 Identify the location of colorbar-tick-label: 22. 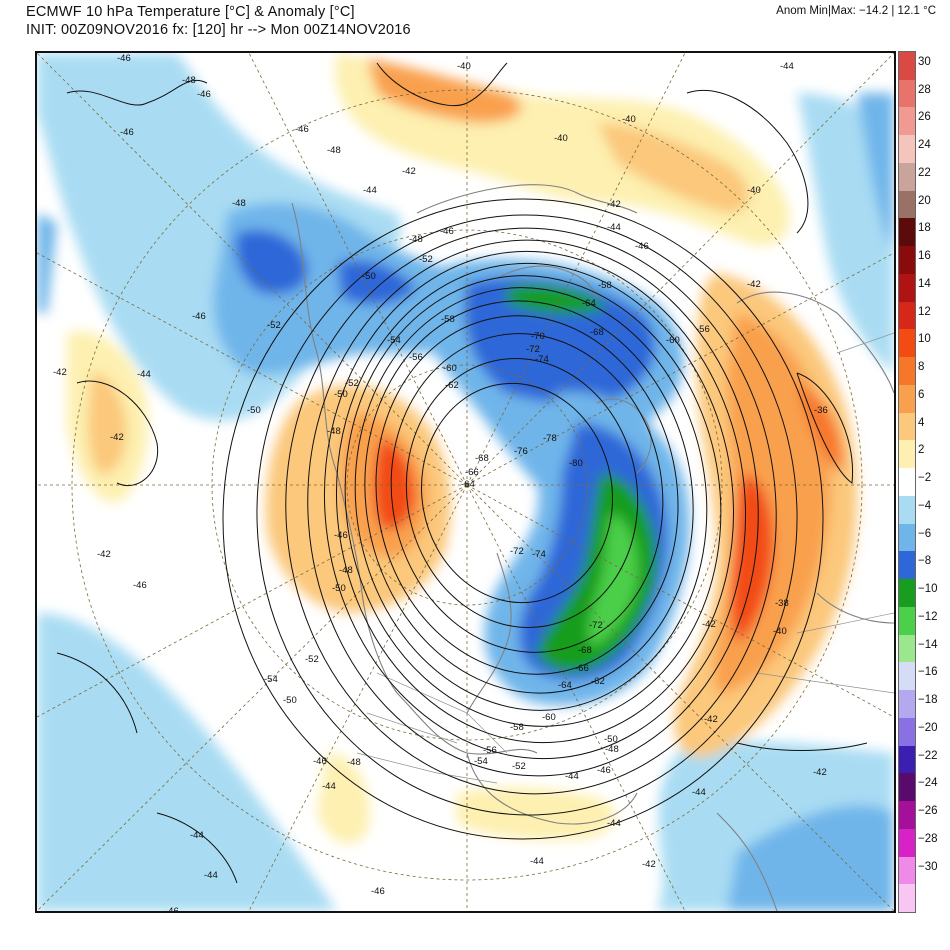
(924, 172).